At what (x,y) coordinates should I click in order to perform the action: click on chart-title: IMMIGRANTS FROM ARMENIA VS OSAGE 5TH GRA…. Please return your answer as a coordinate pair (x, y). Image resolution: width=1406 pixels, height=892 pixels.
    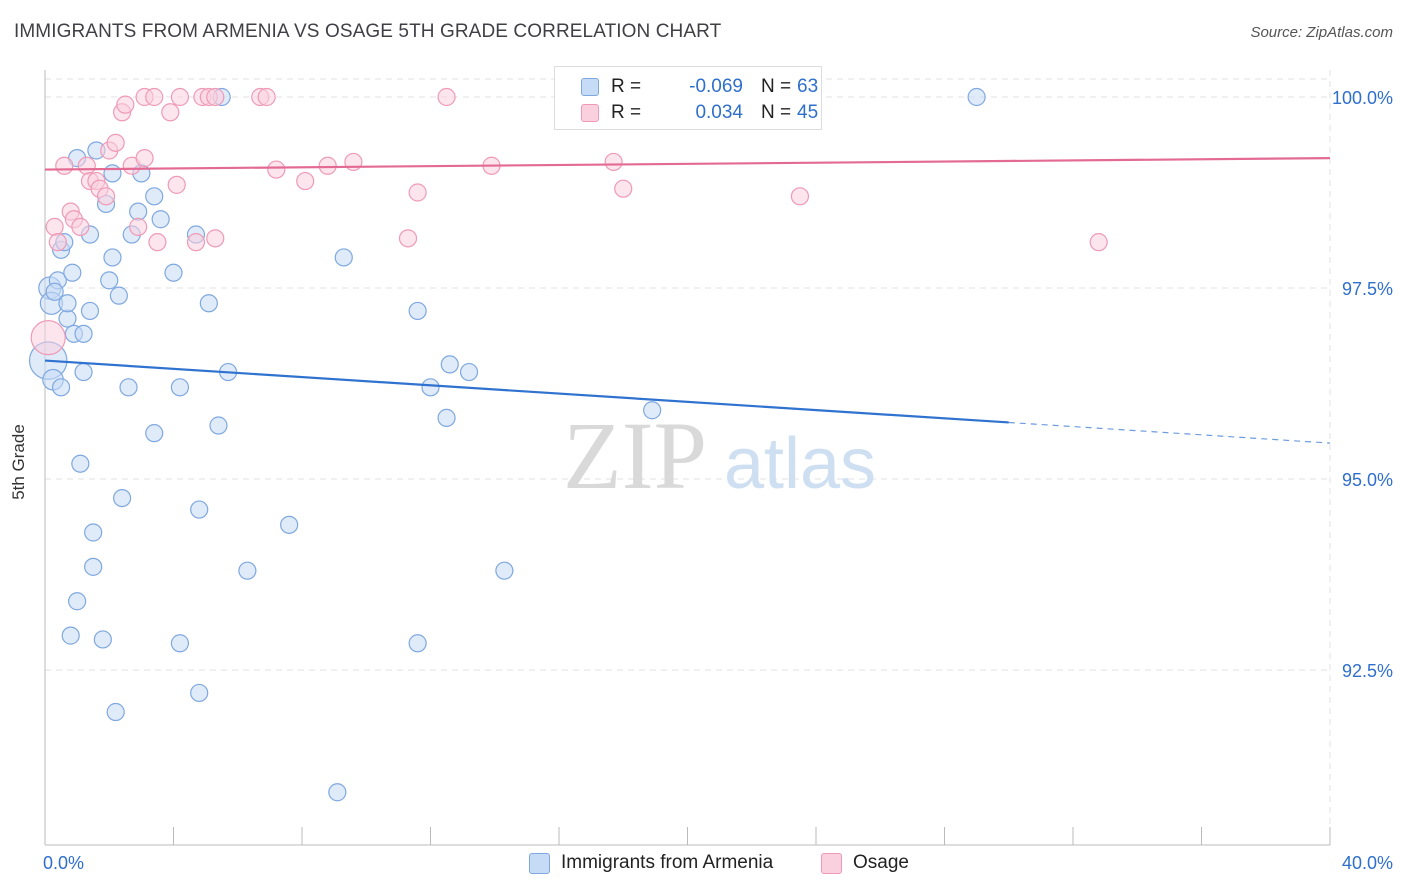
    Looking at the image, I should click on (368, 31).